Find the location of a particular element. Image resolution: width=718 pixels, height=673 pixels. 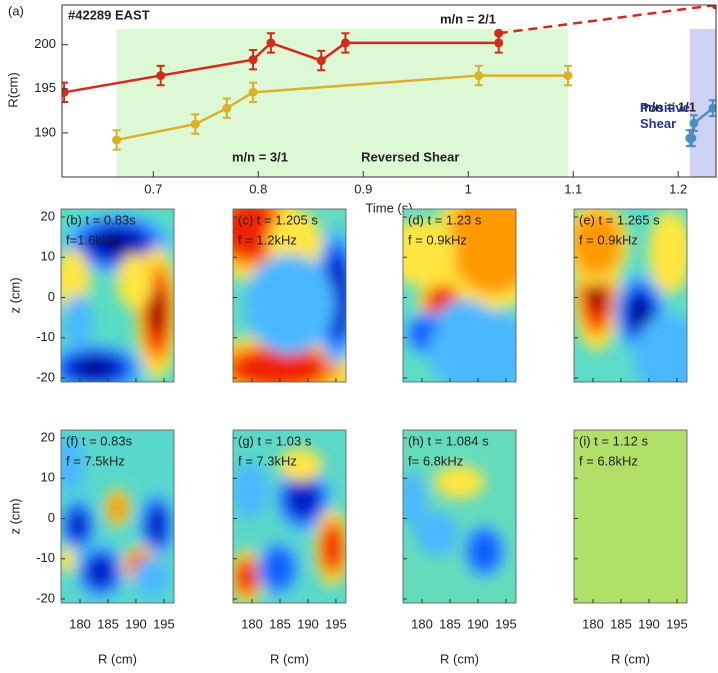

heatmap-bg is located at coordinates (630, 516).